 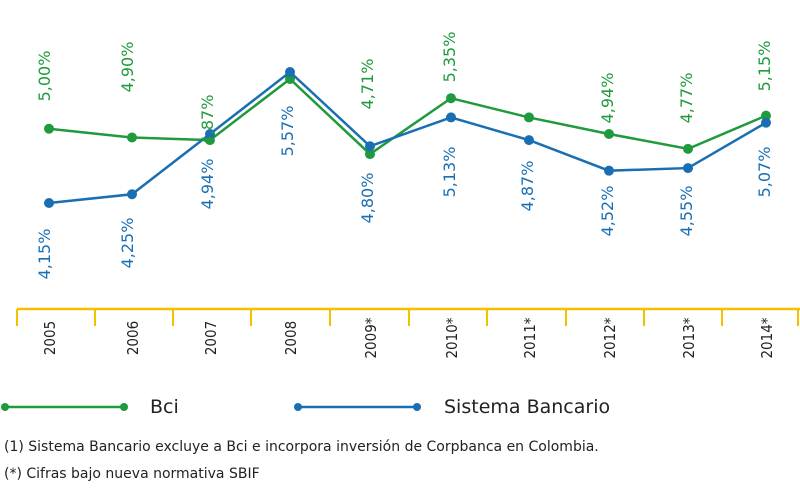 I want to click on data-label-bci: 5,15%, so click(x=764, y=66).